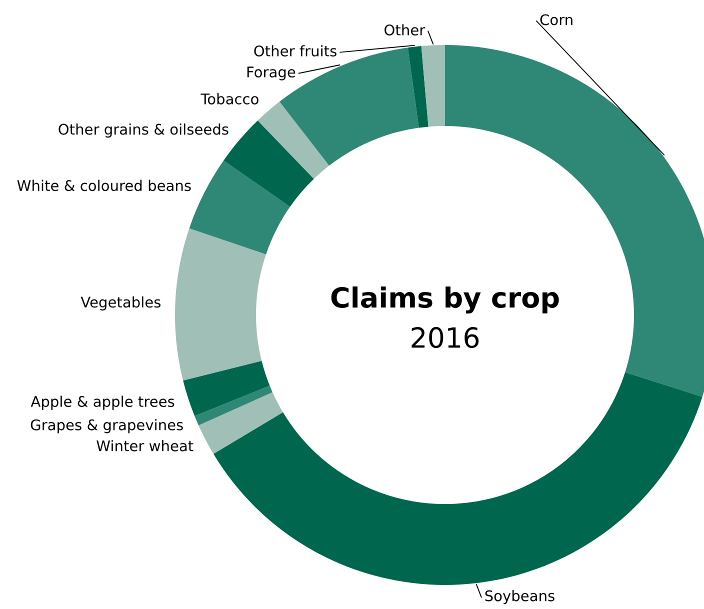 Image resolution: width=704 pixels, height=609 pixels. What do you see at coordinates (143, 131) in the screenshot?
I see `slice-label: Other grains & oilseeds` at bounding box center [143, 131].